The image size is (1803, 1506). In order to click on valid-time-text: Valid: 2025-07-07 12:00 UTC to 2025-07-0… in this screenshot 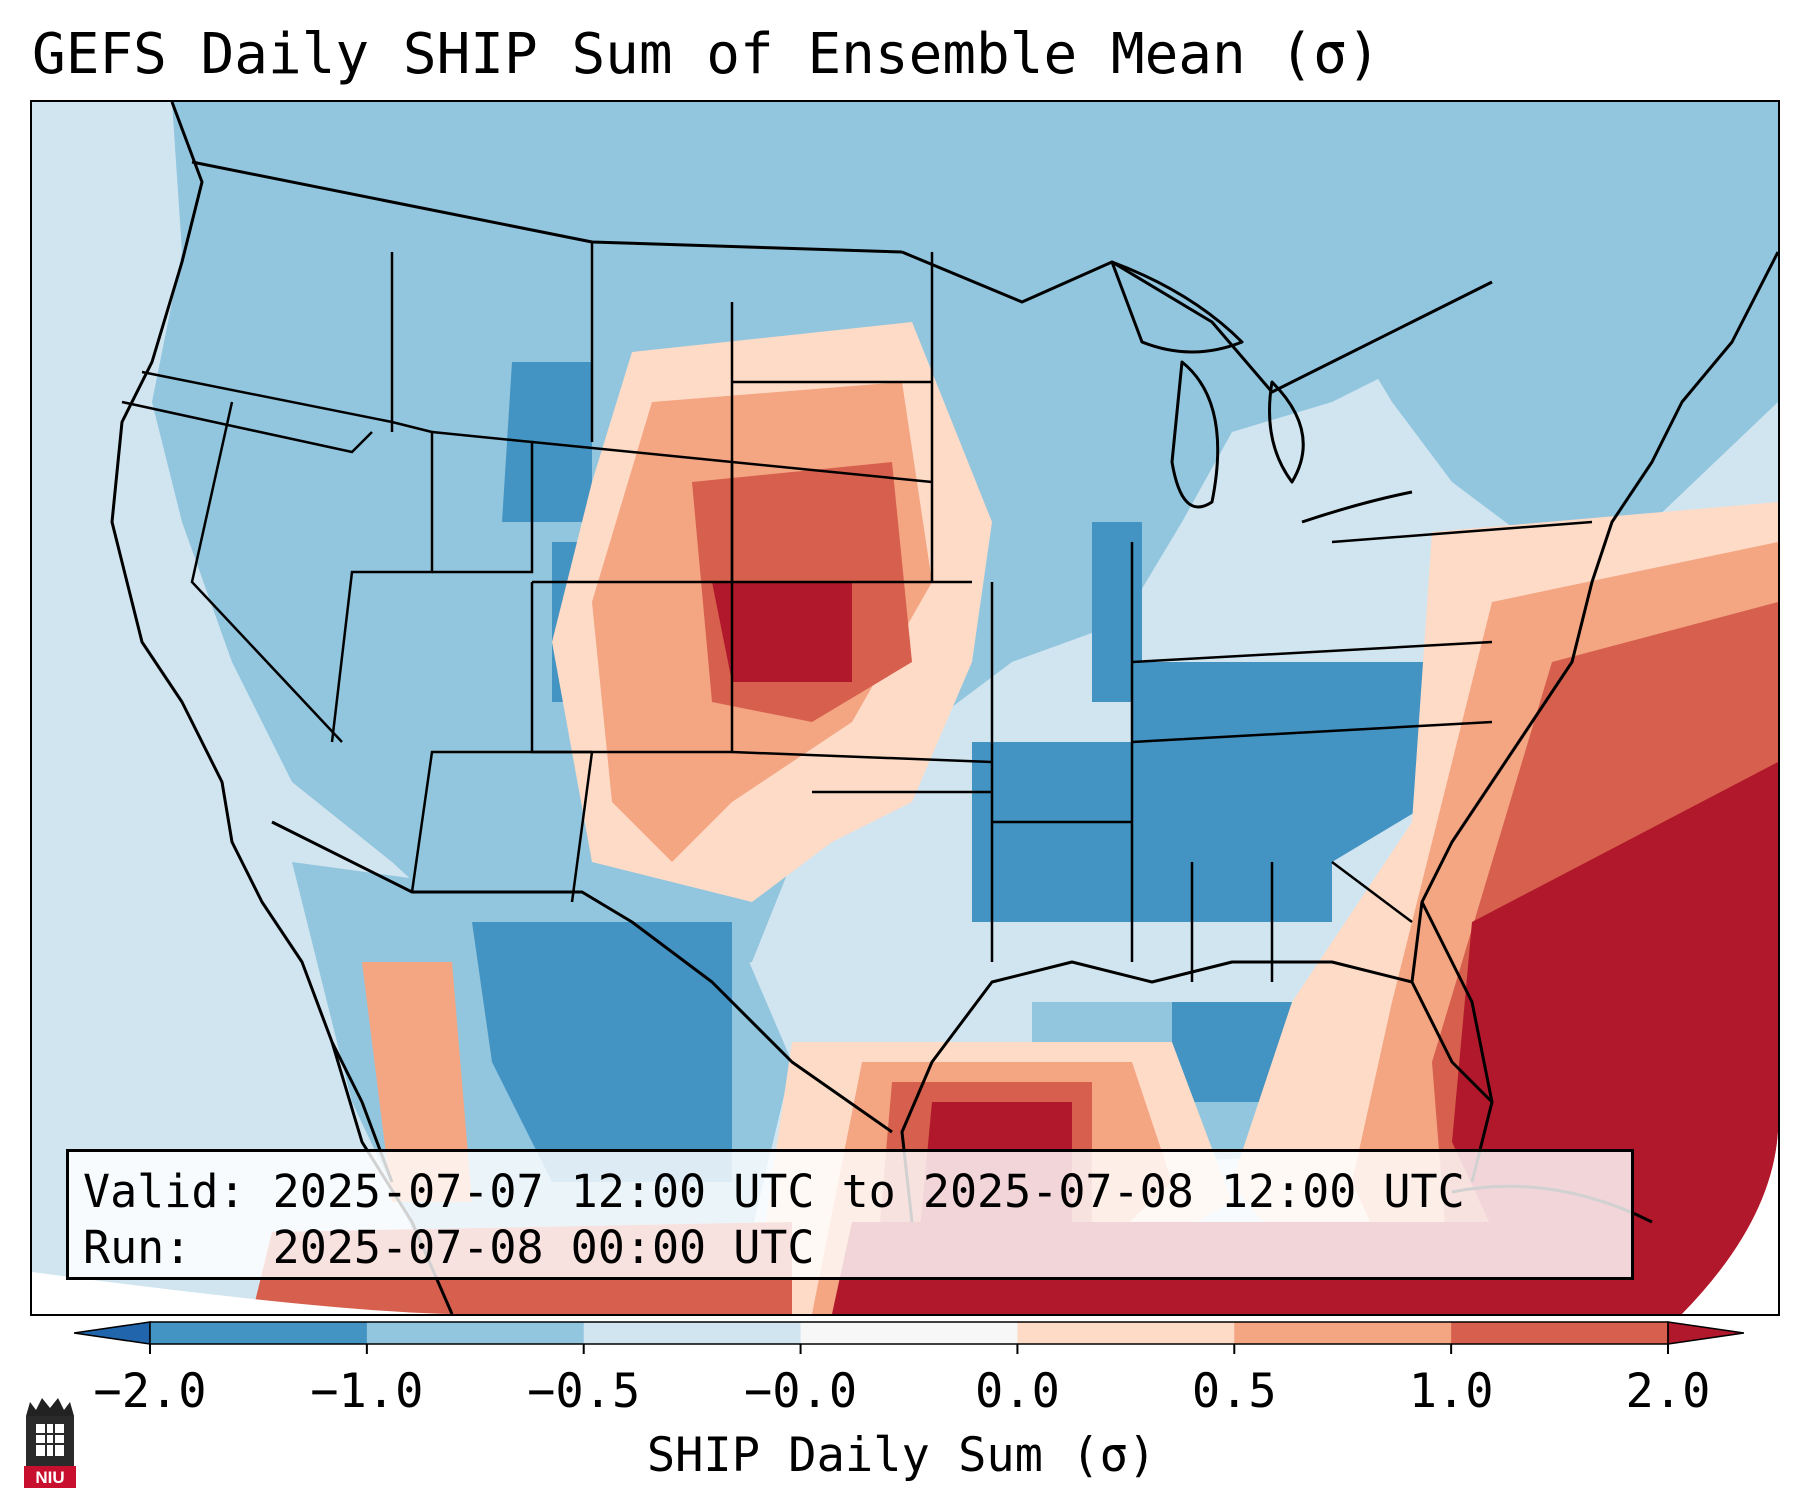, I will do `click(774, 1191)`.